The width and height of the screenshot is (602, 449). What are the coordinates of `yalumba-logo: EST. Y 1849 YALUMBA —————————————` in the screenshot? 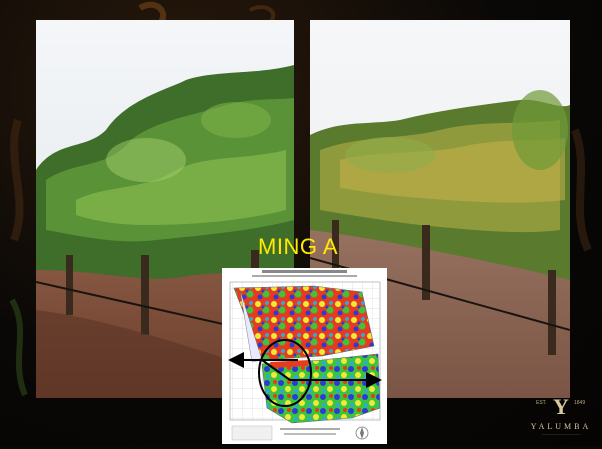 It's located at (561, 416).